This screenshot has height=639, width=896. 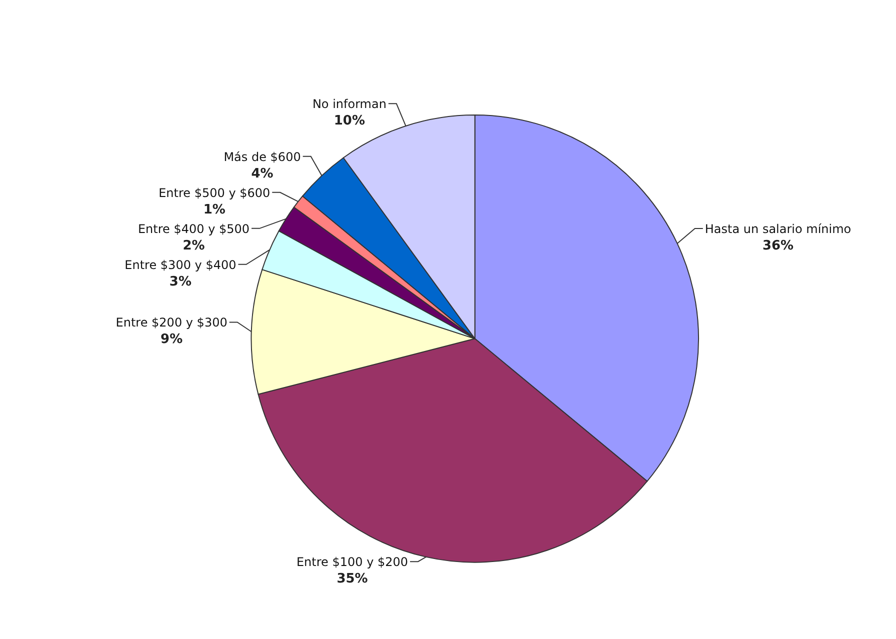 I want to click on slice-label: Entre $400 y $500, so click(x=194, y=229).